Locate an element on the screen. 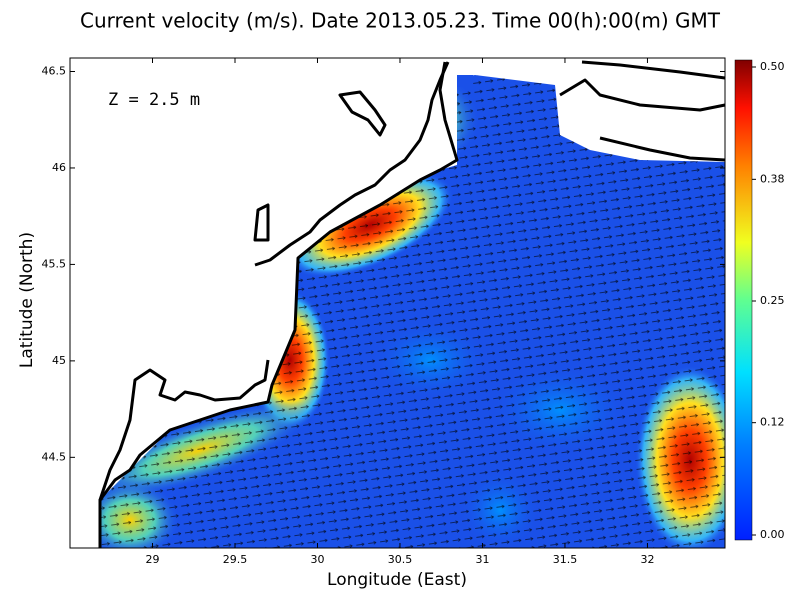 The height and width of the screenshot is (600, 800). y-tick-label: 45 is located at coordinates (59, 360).